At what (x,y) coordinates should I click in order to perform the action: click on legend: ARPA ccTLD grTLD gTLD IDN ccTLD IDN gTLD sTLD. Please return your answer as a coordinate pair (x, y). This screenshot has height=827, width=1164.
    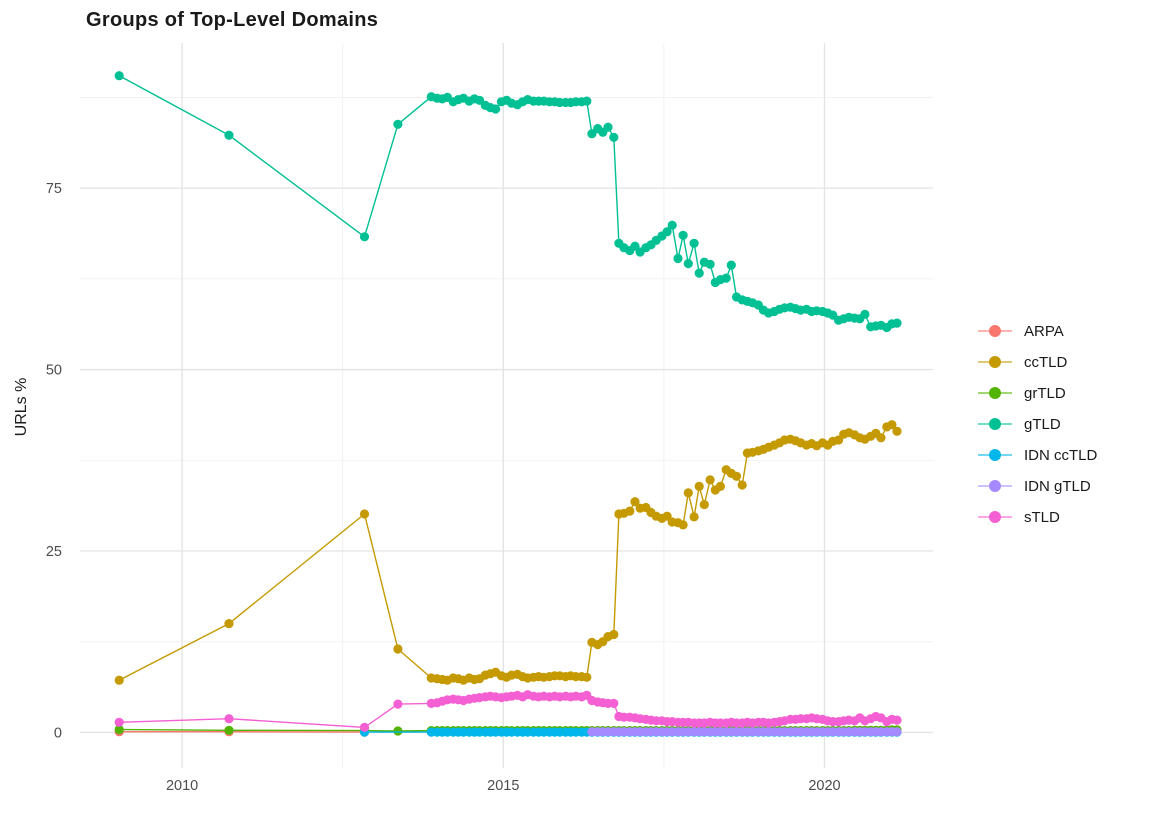
    Looking at the image, I should click on (1037, 424).